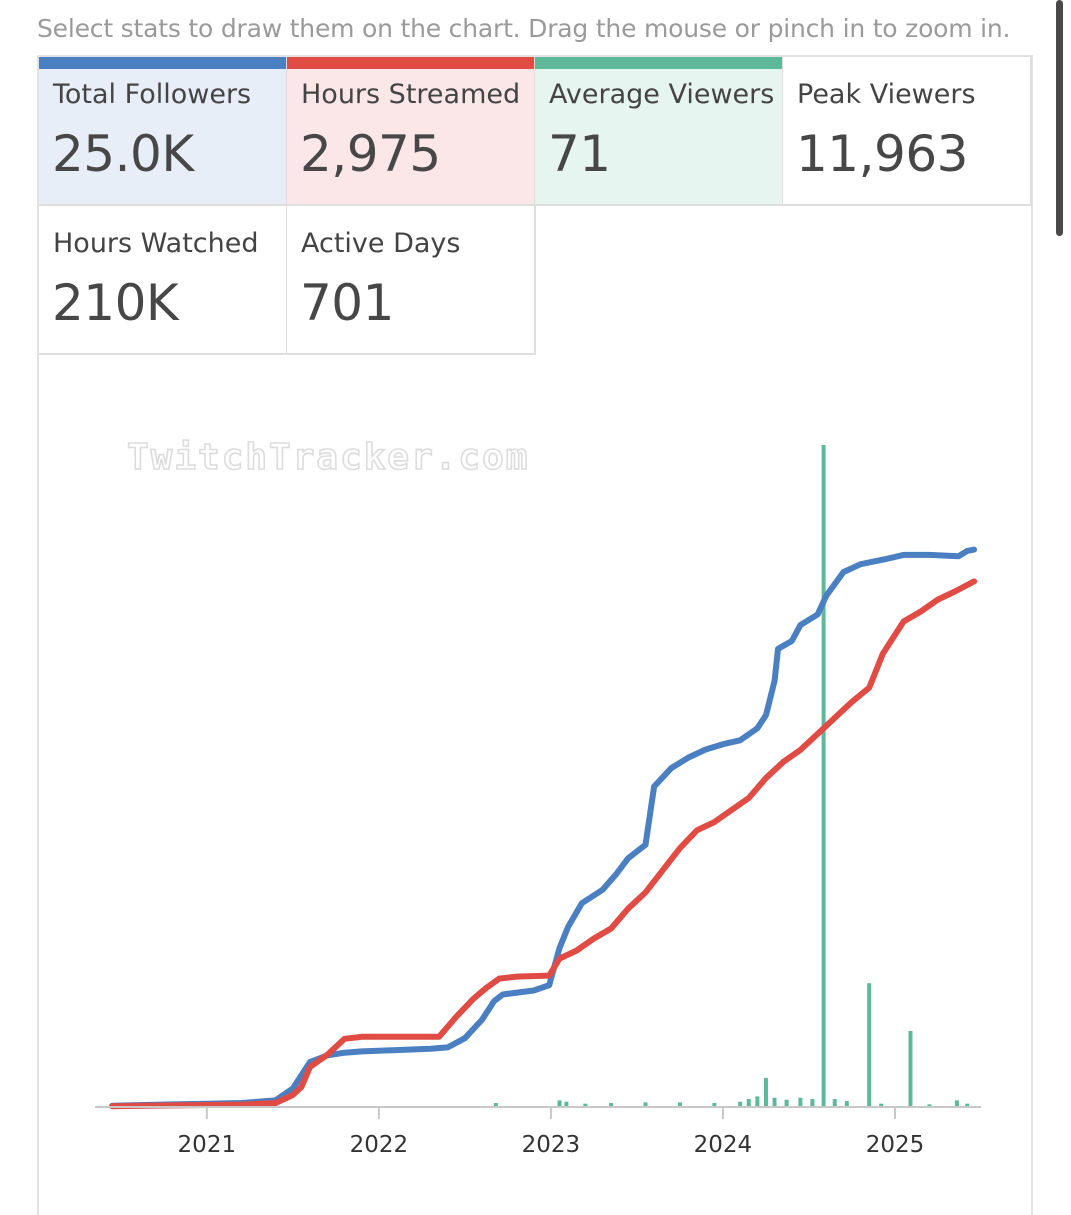  Describe the element at coordinates (207, 1145) in the screenshot. I see `x-tick-label: 2021` at that location.